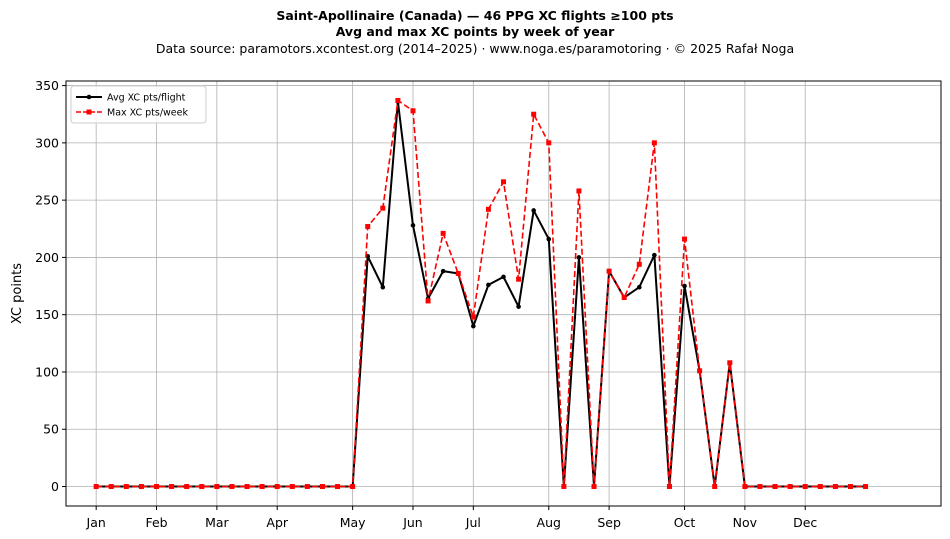 Image resolution: width=950 pixels, height=539 pixels. What do you see at coordinates (96, 522) in the screenshot?
I see `x-tick-label: Jan` at bounding box center [96, 522].